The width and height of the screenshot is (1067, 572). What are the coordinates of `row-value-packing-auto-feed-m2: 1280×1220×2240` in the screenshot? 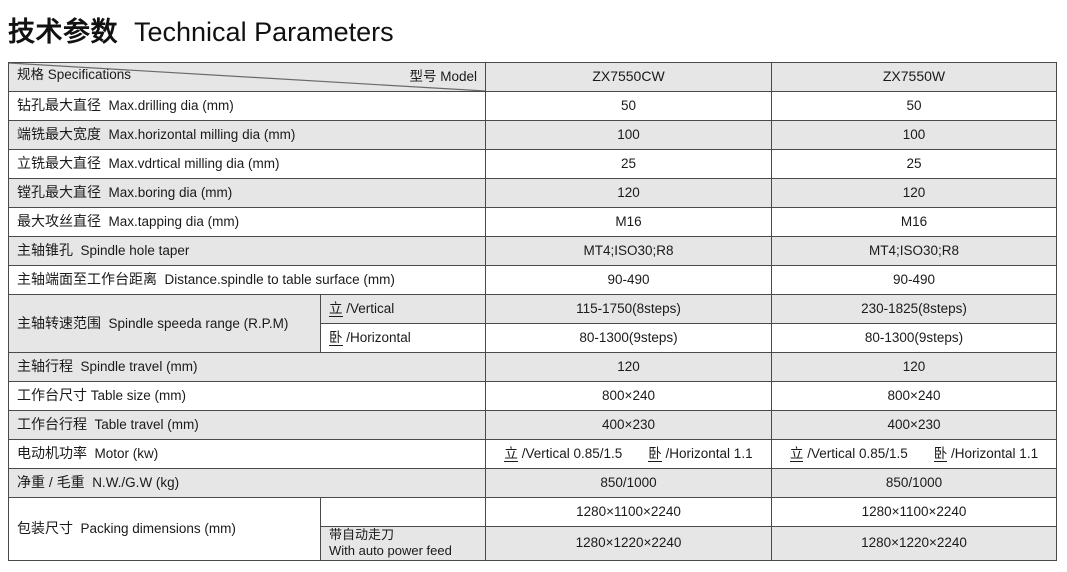 It's located at (914, 543).